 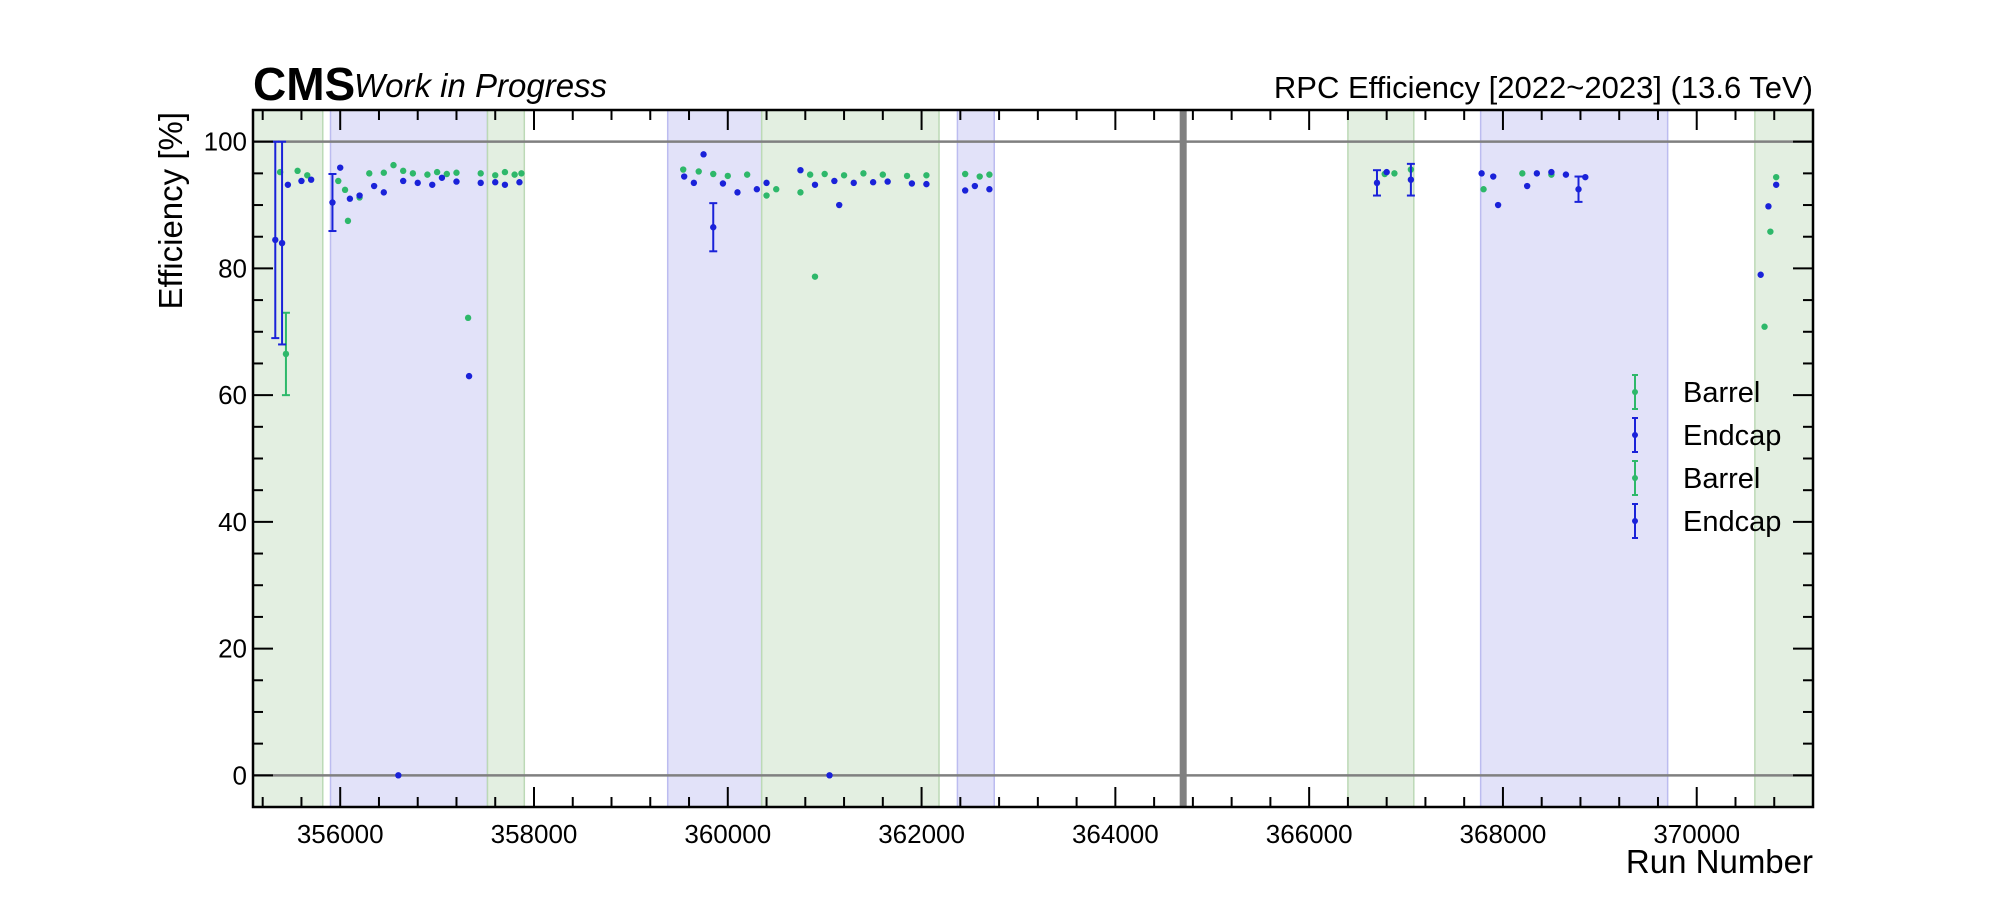 I want to click on chart-title: RPC Efficiency [2022~2023] (13.6 TeV), so click(x=1543, y=87).